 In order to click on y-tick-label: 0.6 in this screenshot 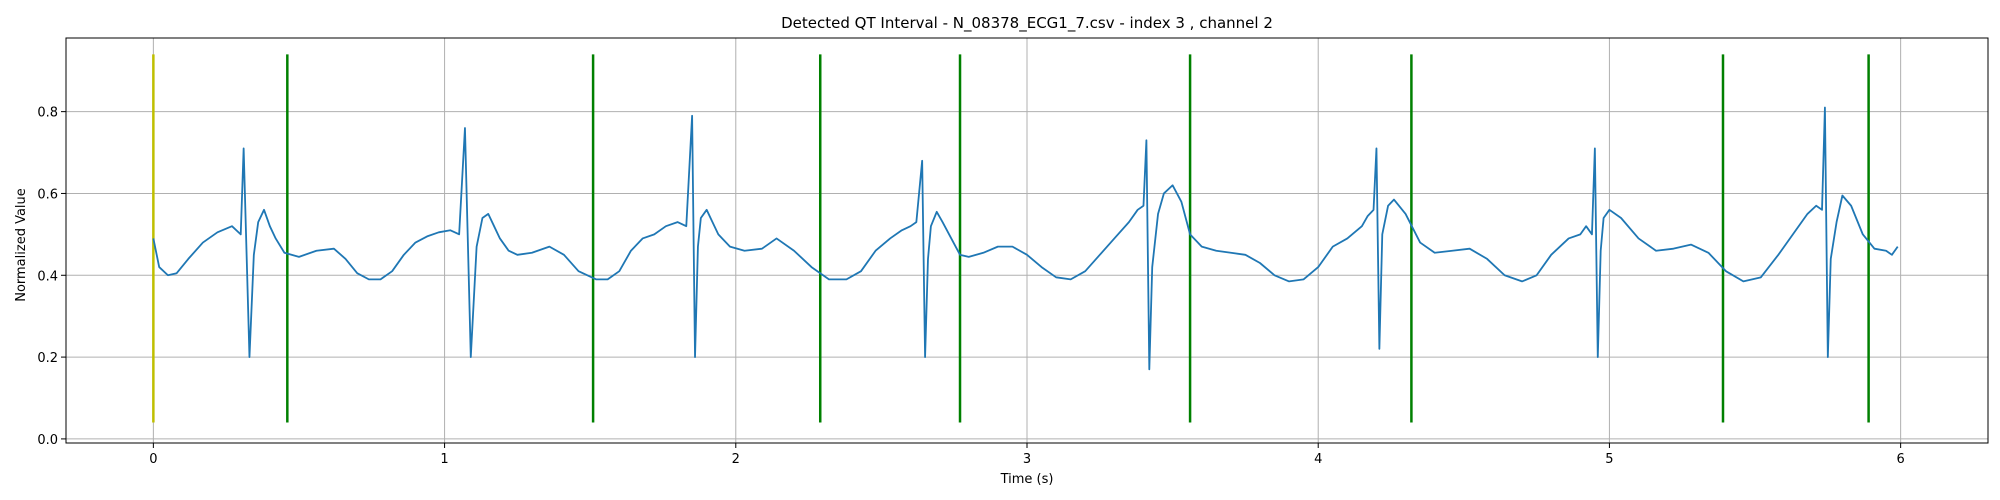, I will do `click(47, 194)`.